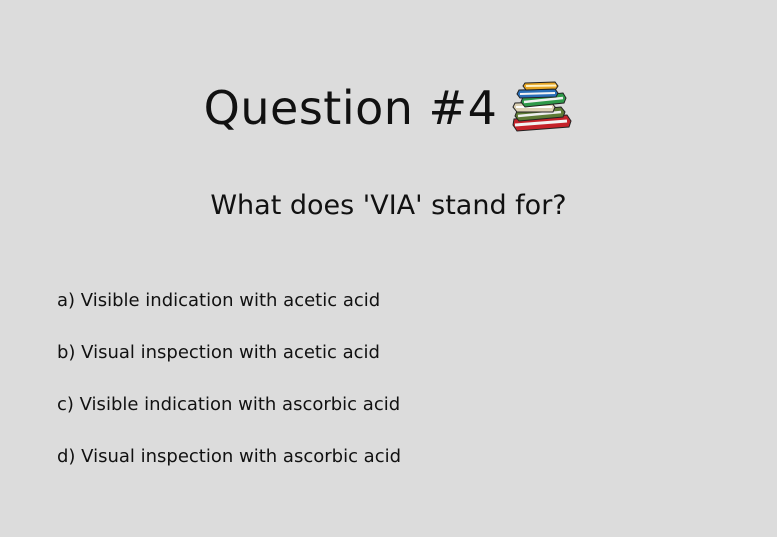 Image resolution: width=777 pixels, height=537 pixels. What do you see at coordinates (229, 404) in the screenshot?
I see `option-c: c) Visible indication with ascorbic acid` at bounding box center [229, 404].